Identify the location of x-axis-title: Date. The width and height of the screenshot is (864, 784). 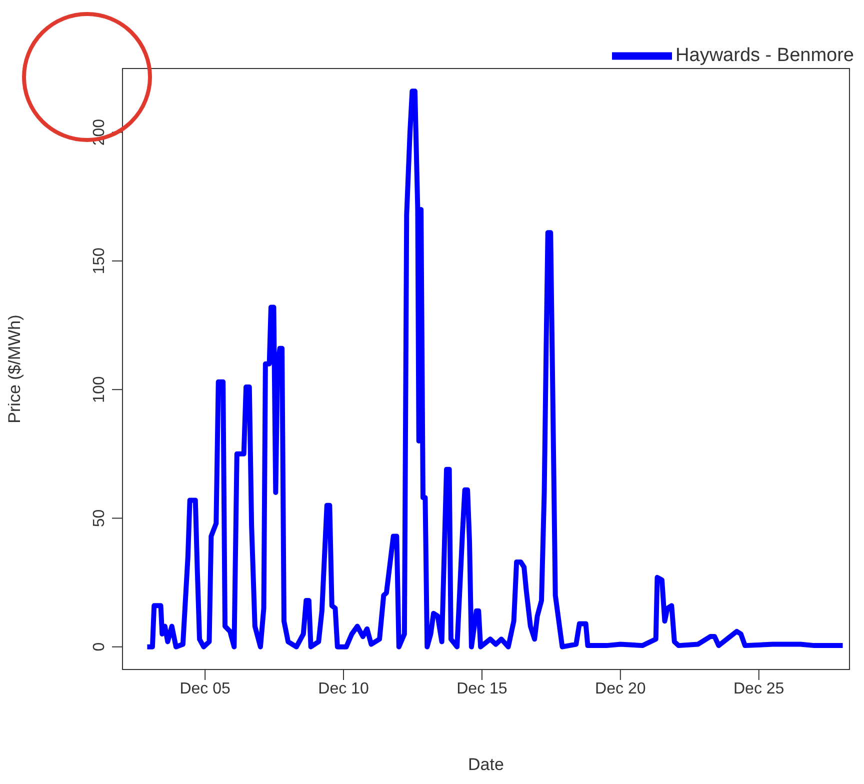
(486, 764).